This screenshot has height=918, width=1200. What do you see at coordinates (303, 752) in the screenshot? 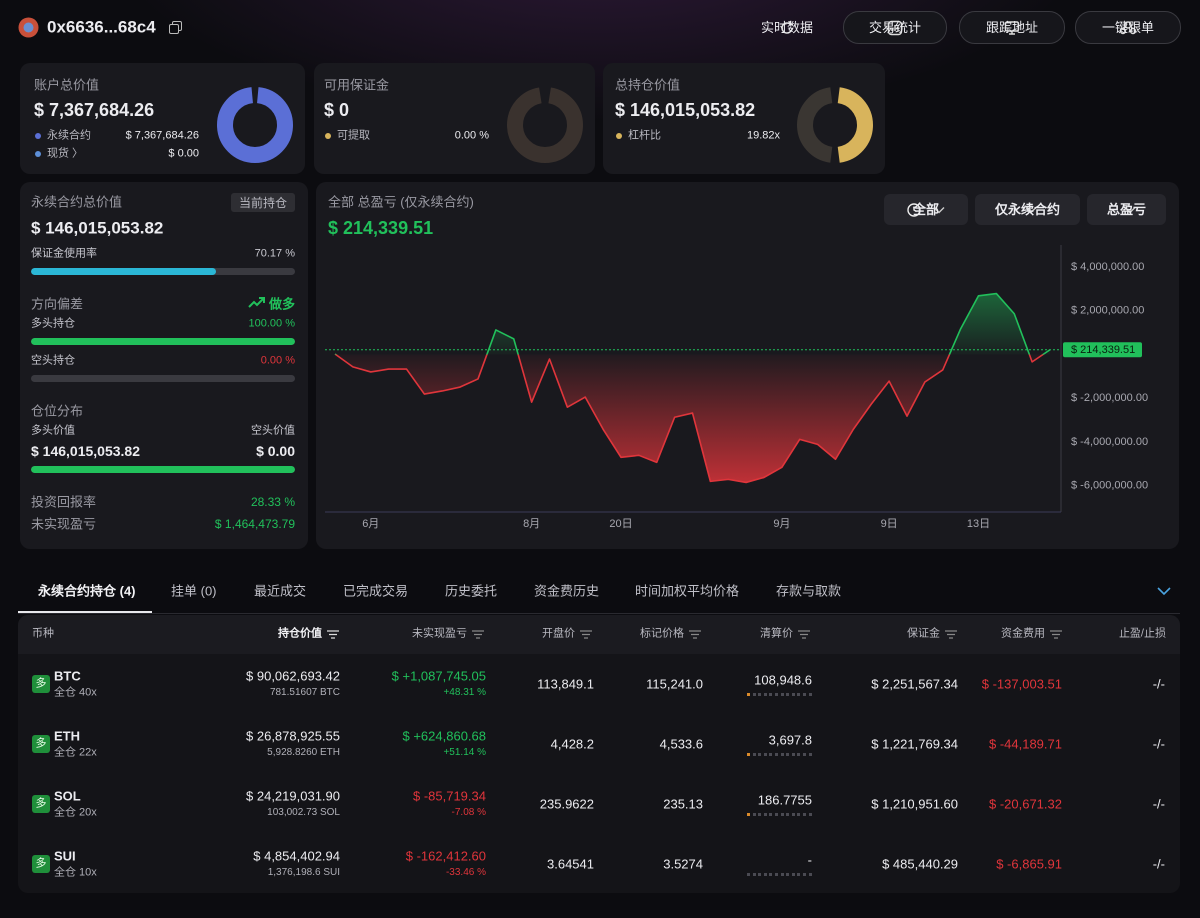
I see `position-size: 5,928.8260 ETH` at bounding box center [303, 752].